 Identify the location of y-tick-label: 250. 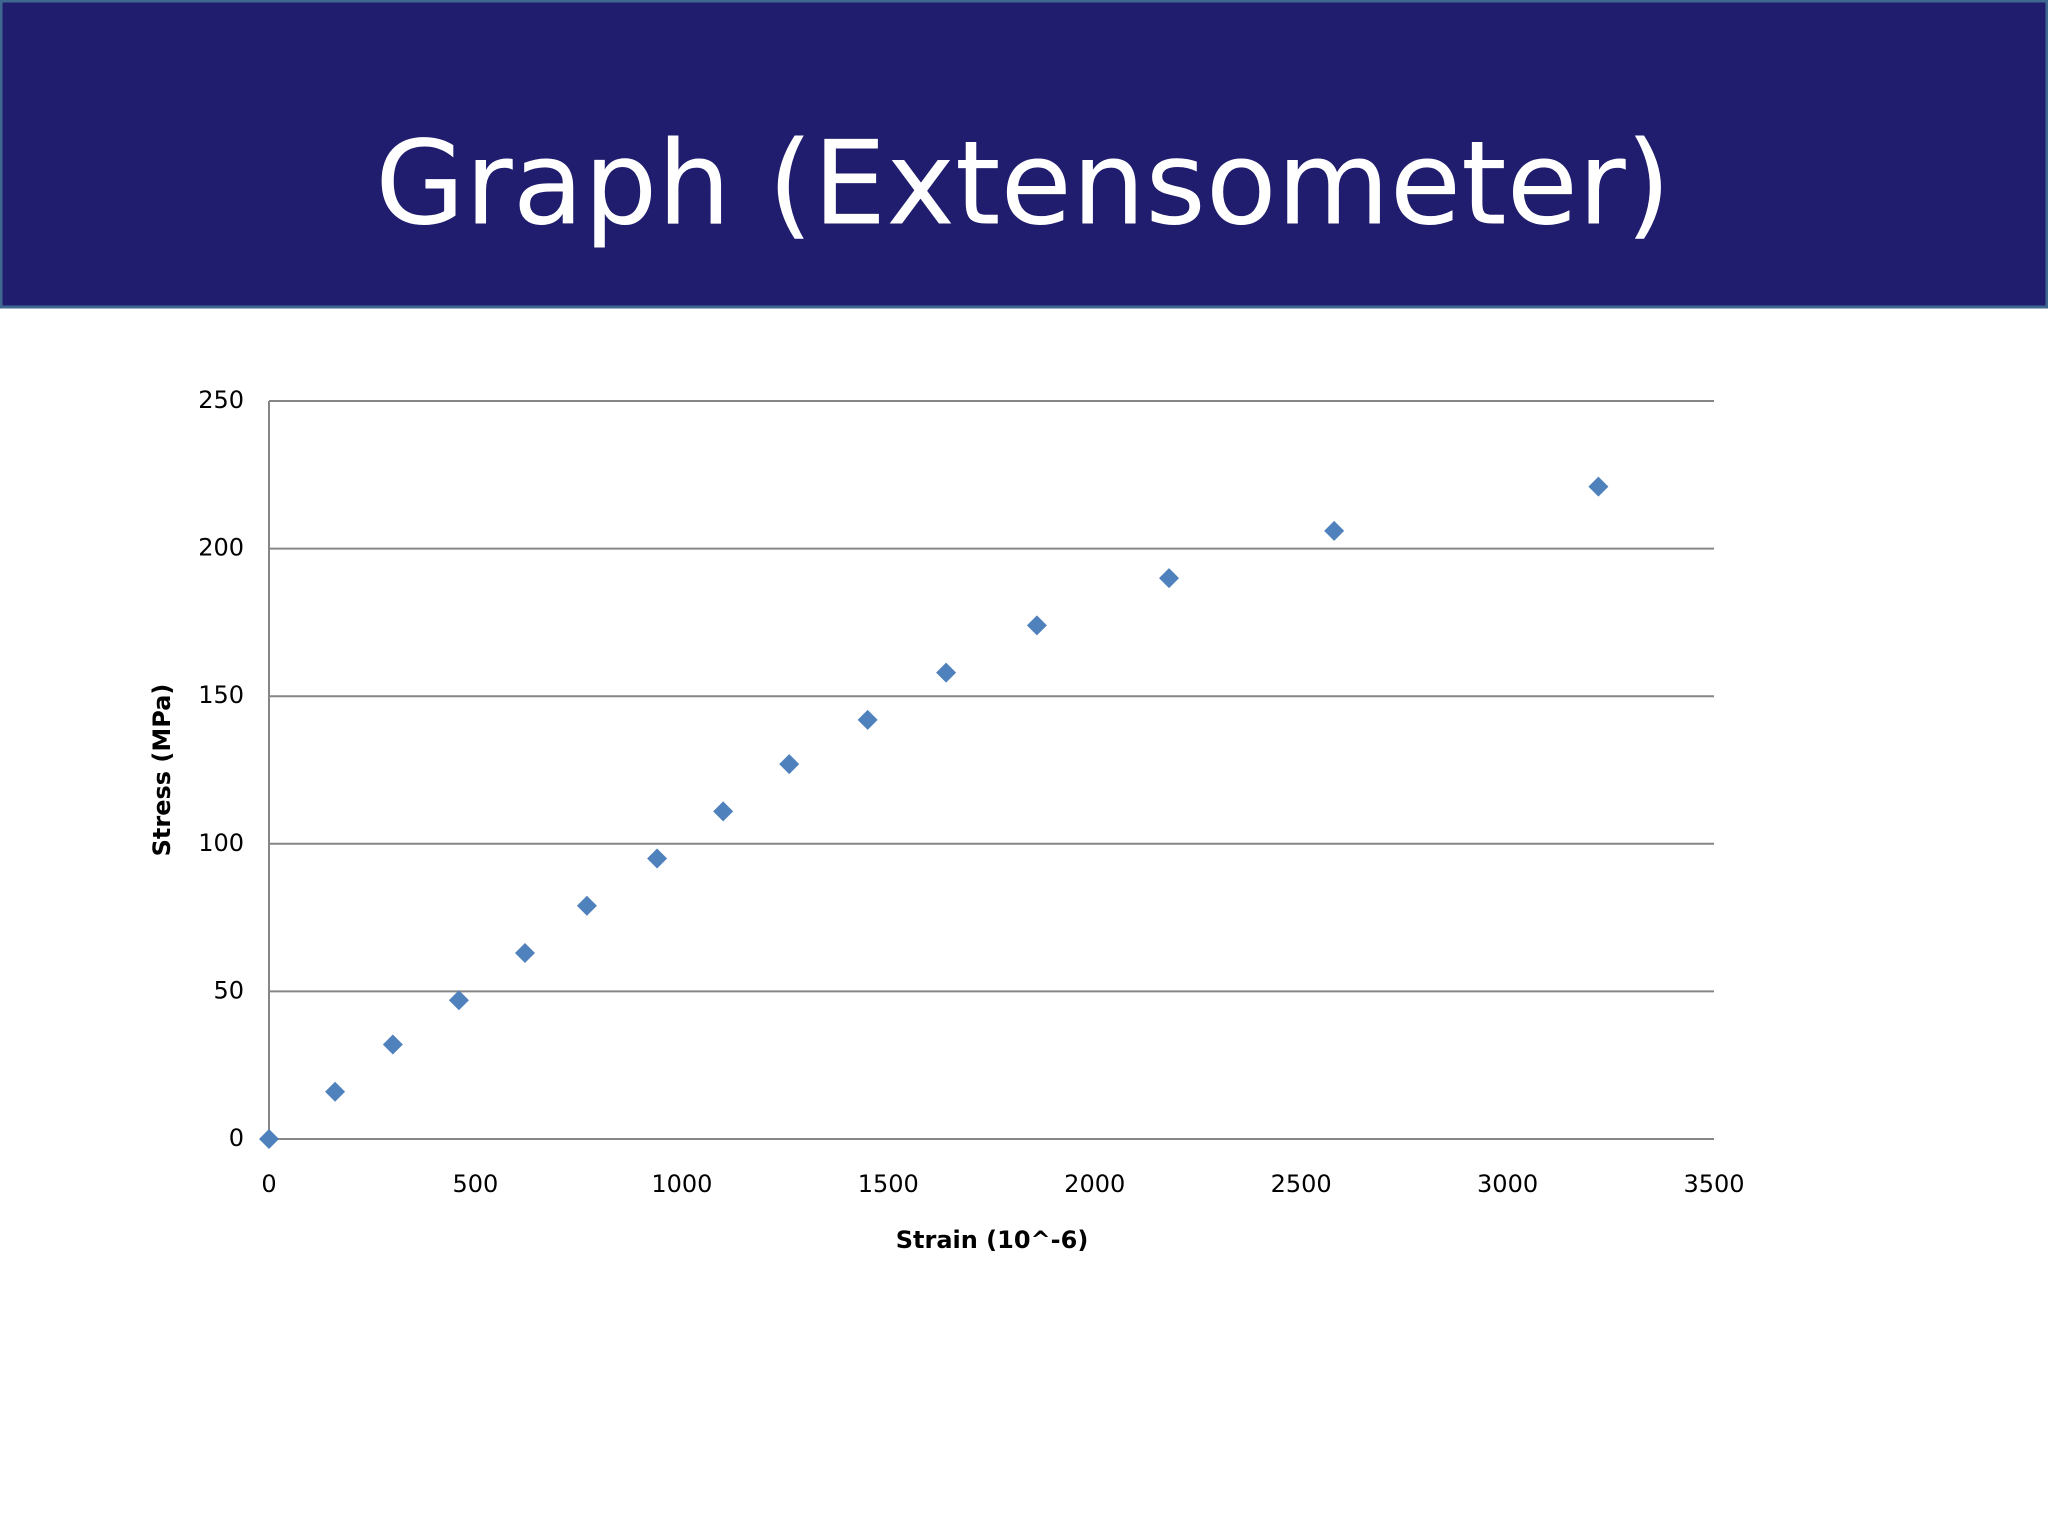
(221, 400).